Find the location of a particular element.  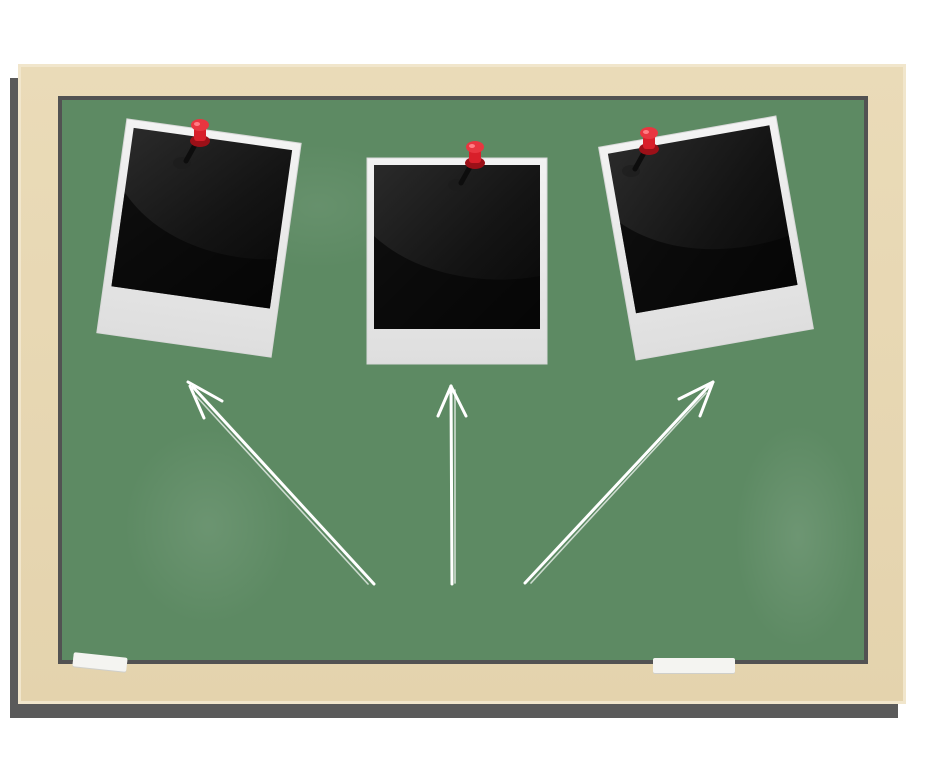

chalk-arrow-center is located at coordinates (452, 485).